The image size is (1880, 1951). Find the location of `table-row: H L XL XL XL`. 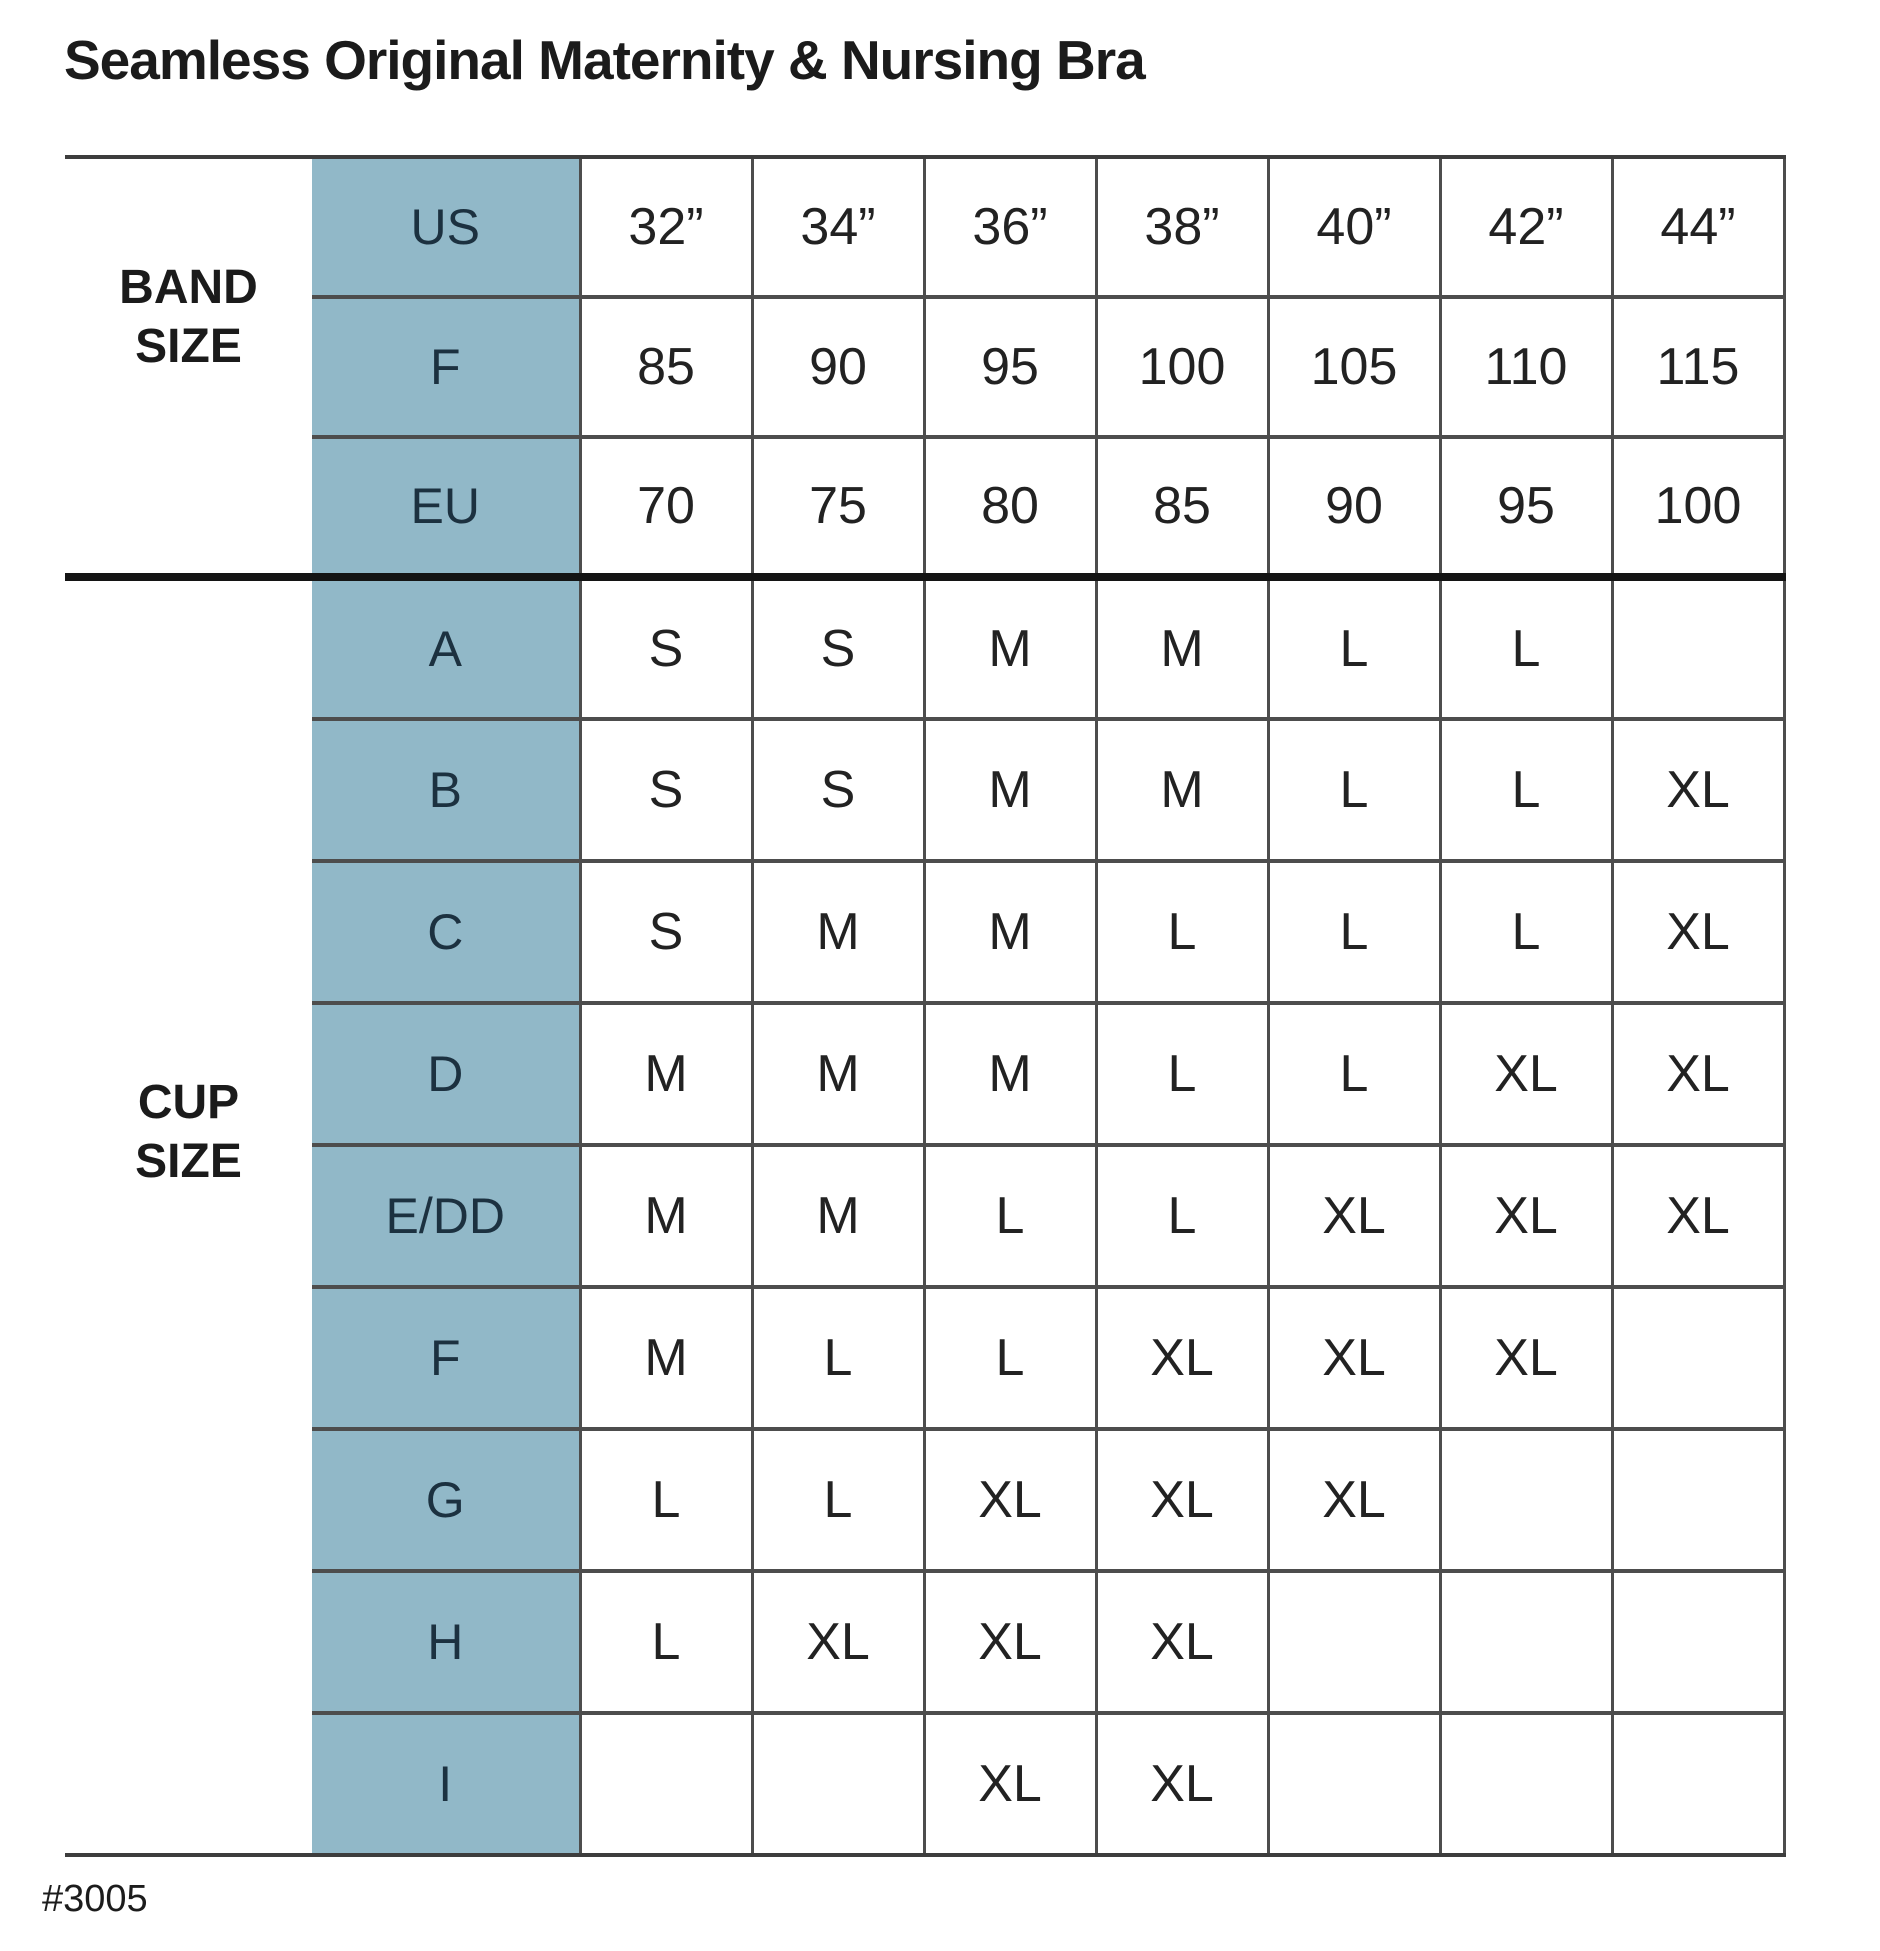

table-row: H L XL XL XL is located at coordinates (925, 1642).